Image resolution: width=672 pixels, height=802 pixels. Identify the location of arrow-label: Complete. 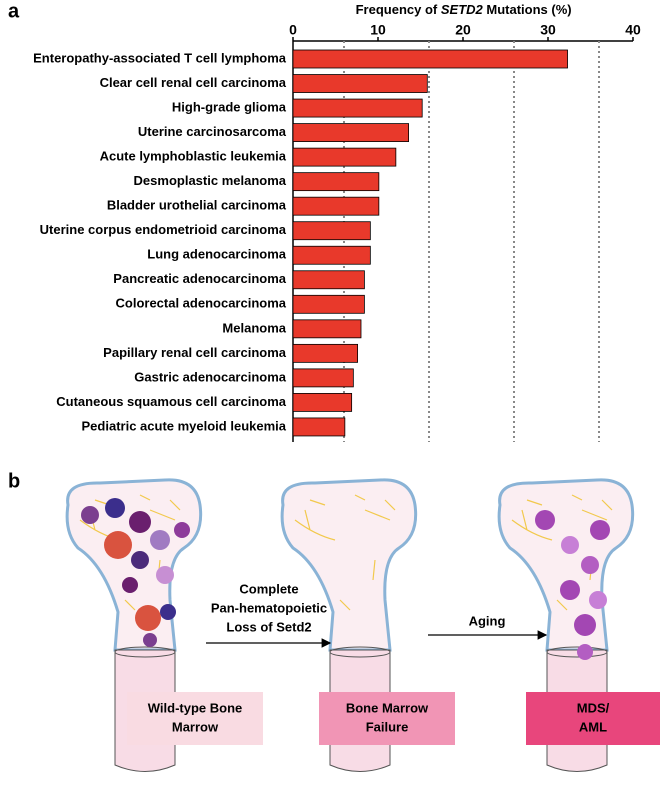
(268, 588).